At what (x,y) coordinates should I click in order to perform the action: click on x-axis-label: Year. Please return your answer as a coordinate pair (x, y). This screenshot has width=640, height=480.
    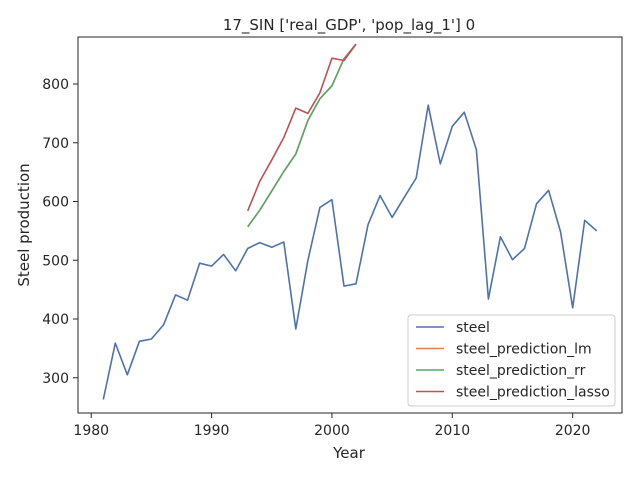
    Looking at the image, I should click on (349, 453).